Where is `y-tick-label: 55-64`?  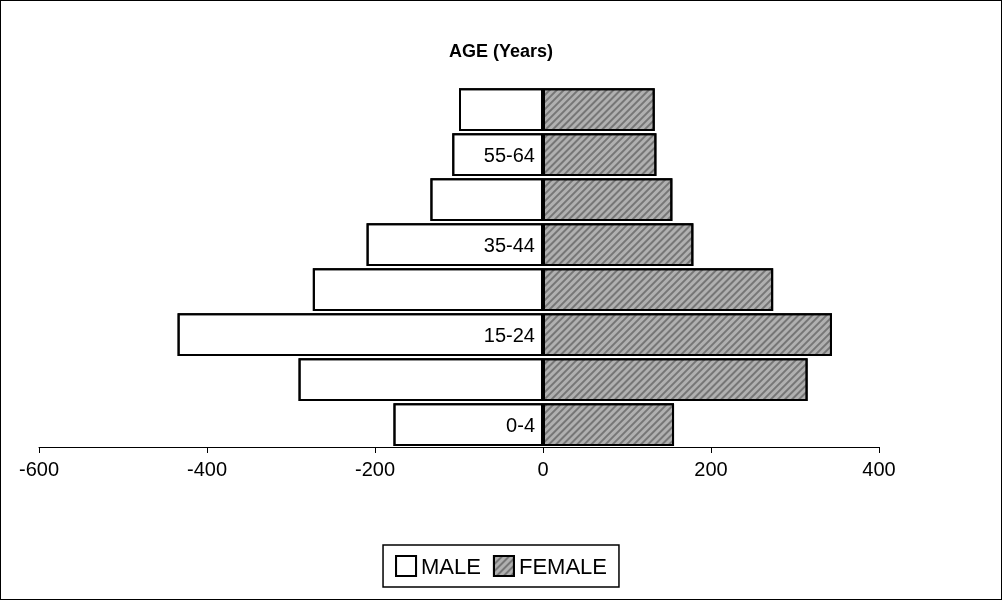
y-tick-label: 55-64 is located at coordinates (509, 154).